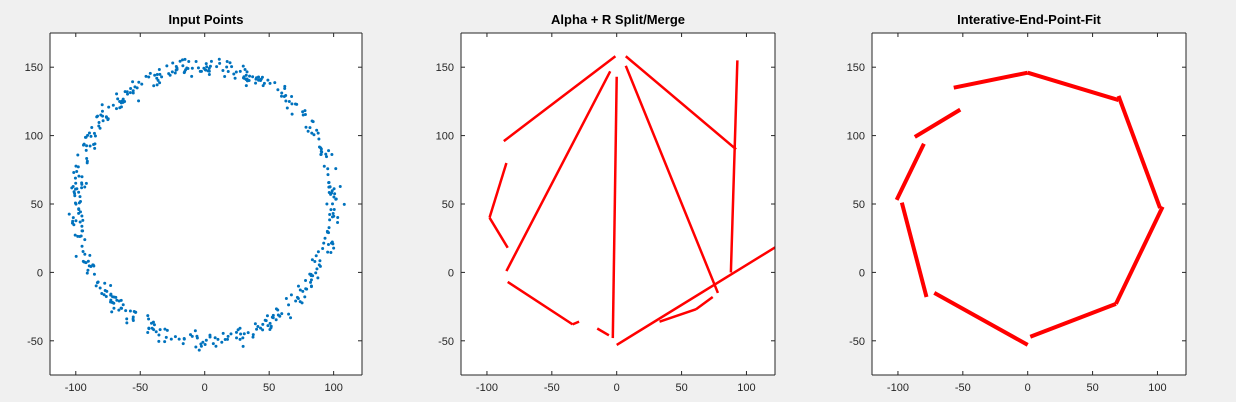 The image size is (1236, 402). What do you see at coordinates (269, 388) in the screenshot?
I see `x-tick-label: 50` at bounding box center [269, 388].